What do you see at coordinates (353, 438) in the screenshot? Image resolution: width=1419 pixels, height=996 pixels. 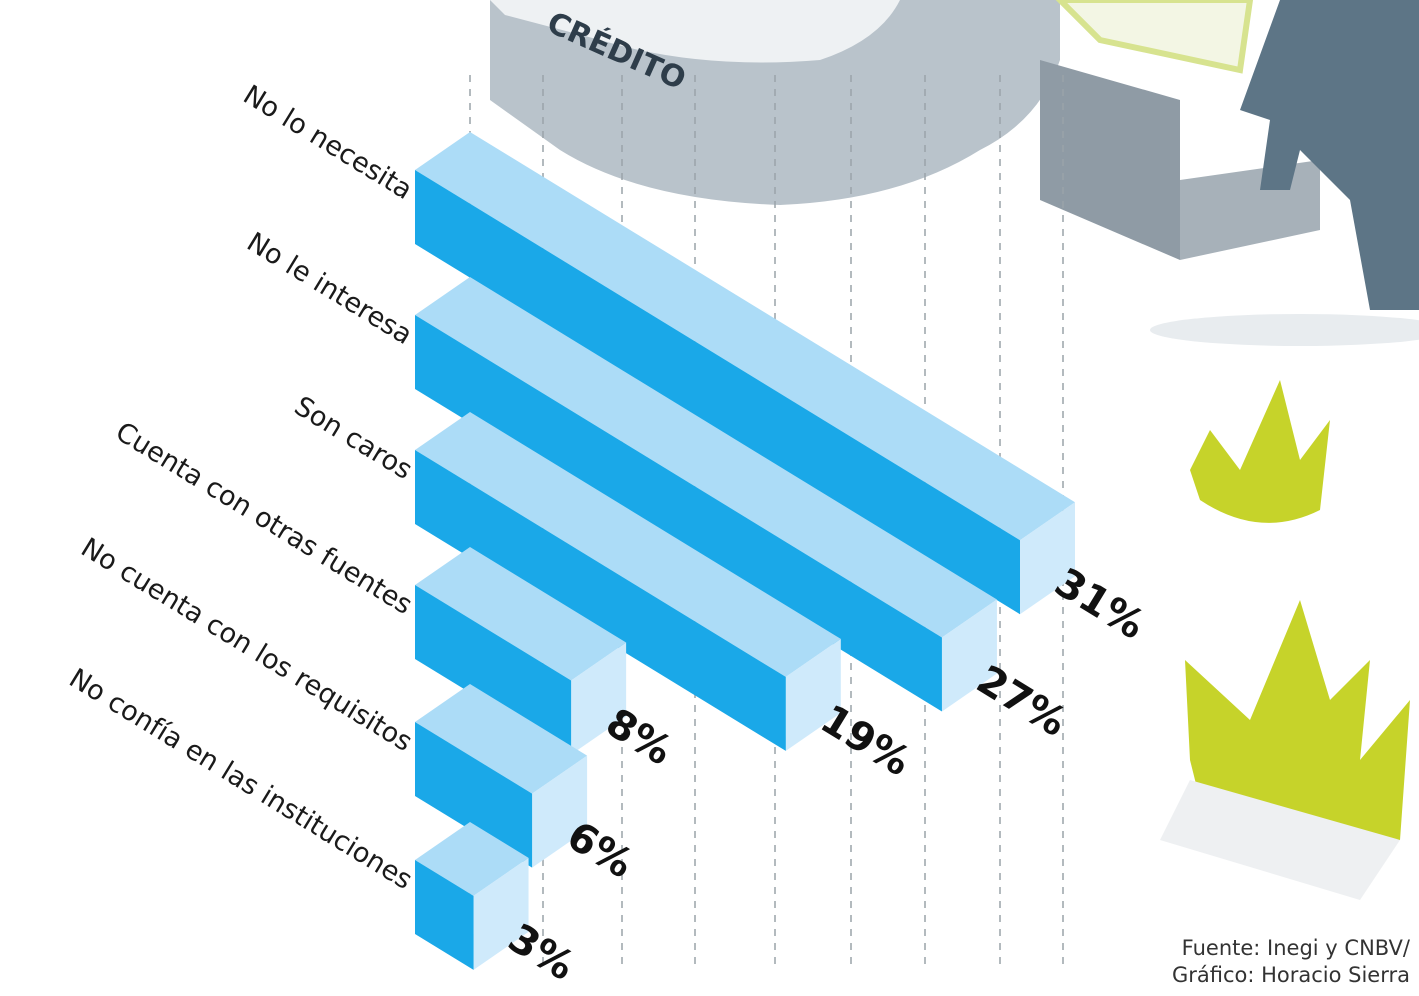 I see `category-label: Son caros` at bounding box center [353, 438].